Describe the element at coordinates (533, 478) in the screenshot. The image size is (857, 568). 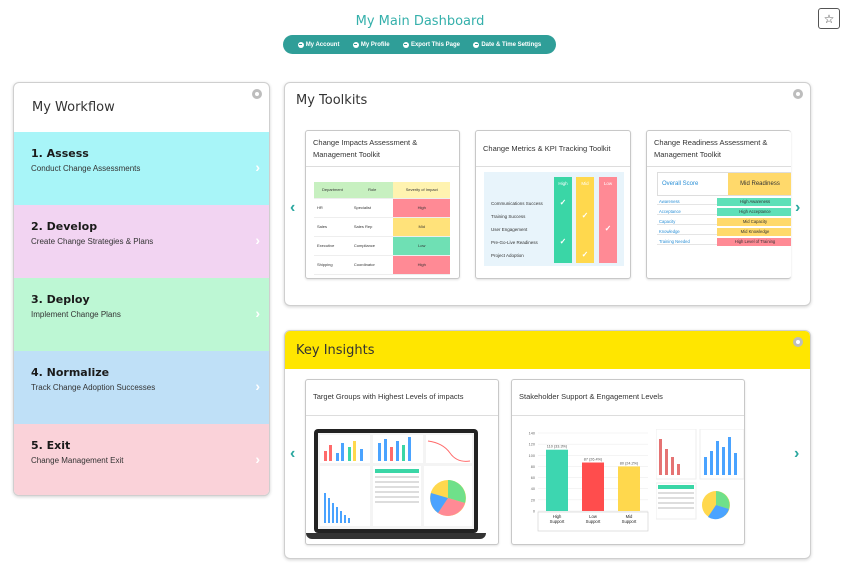
I see `y-tick-label: 60` at that location.